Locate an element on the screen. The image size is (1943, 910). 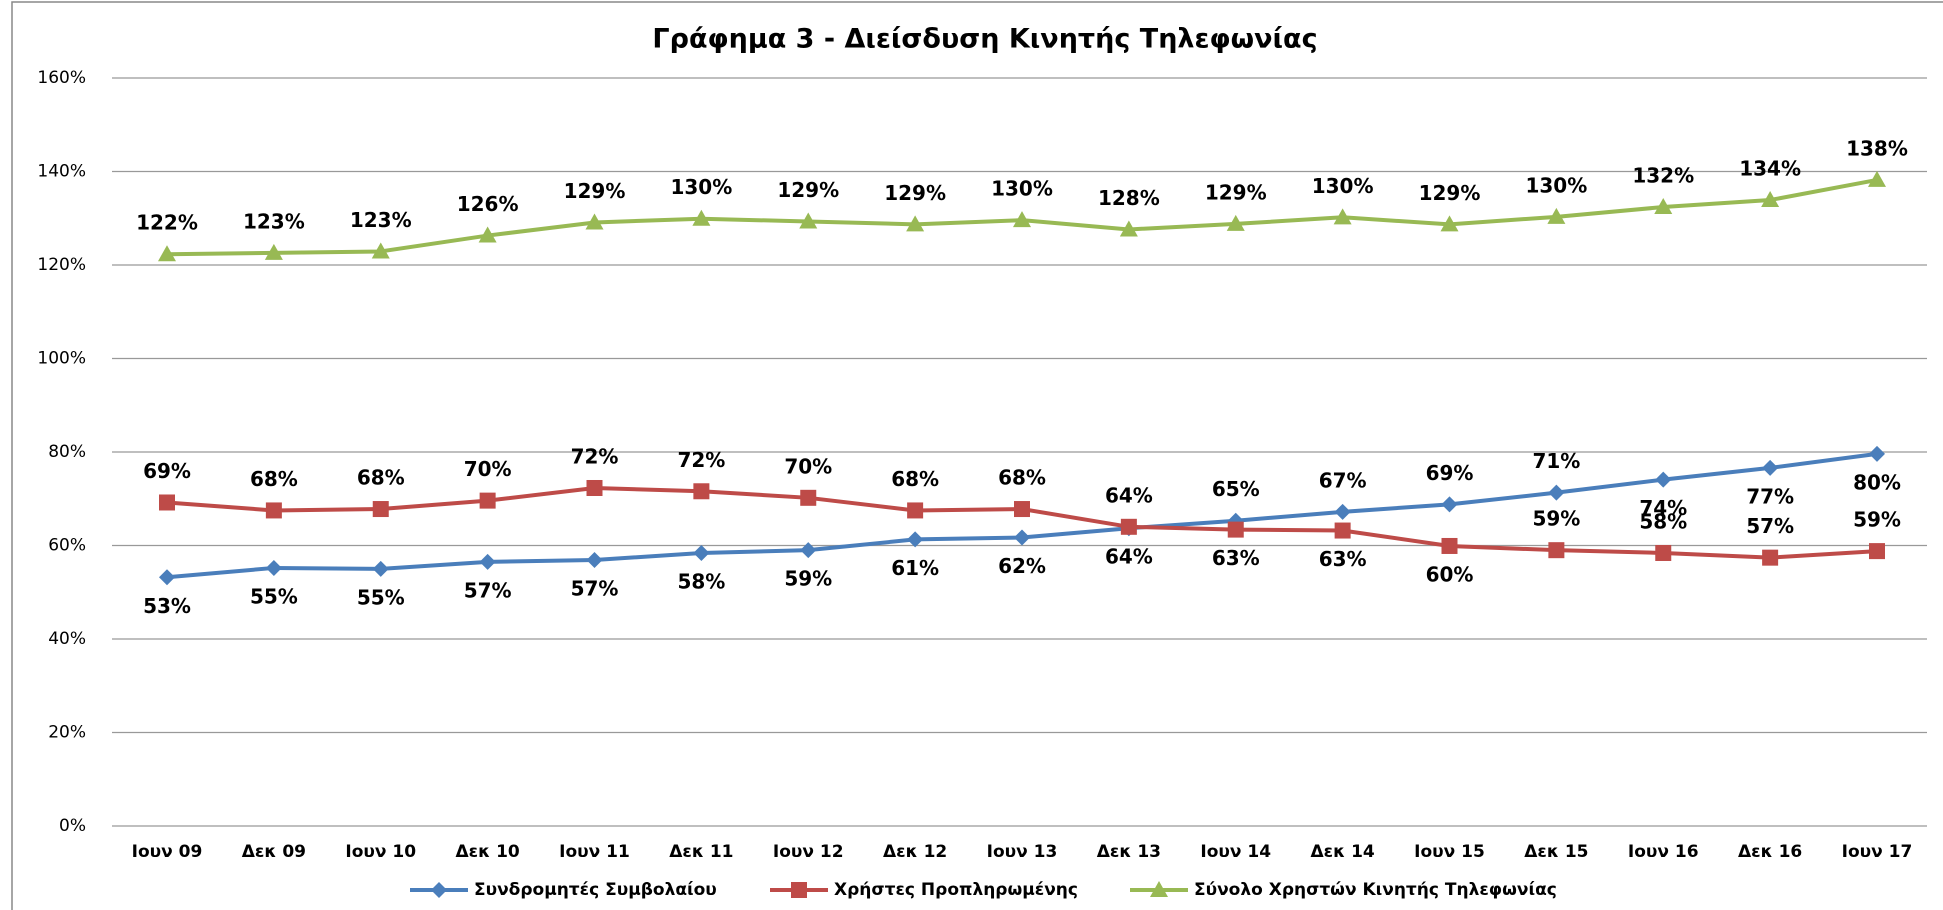
x-tick-label: Δεκ 12 is located at coordinates (915, 852).